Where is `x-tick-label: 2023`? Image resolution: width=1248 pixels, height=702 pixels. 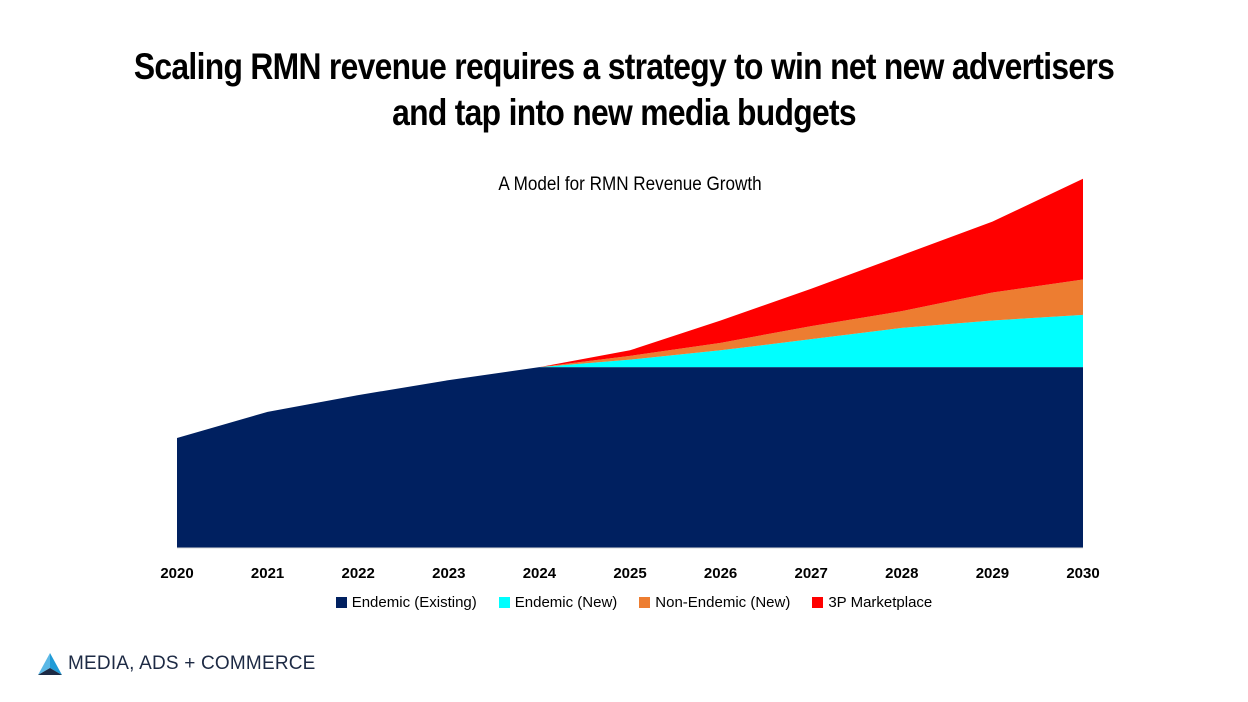 x-tick-label: 2023 is located at coordinates (448, 573).